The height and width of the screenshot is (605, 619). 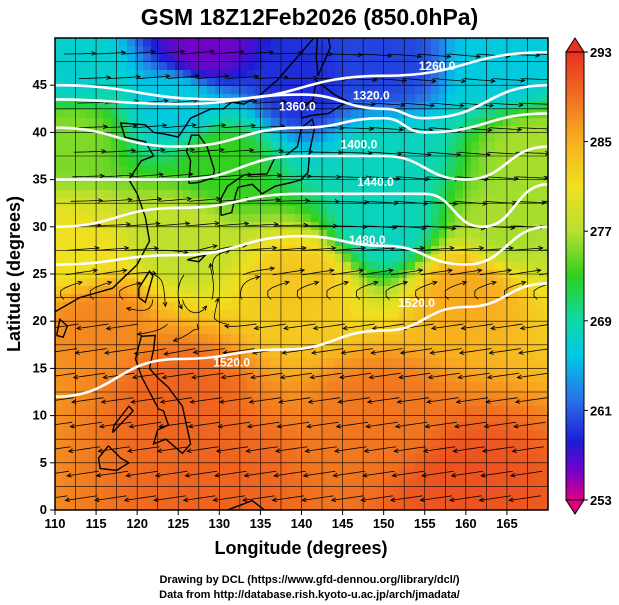 I want to click on x-tick-label: 155, so click(x=425, y=523).